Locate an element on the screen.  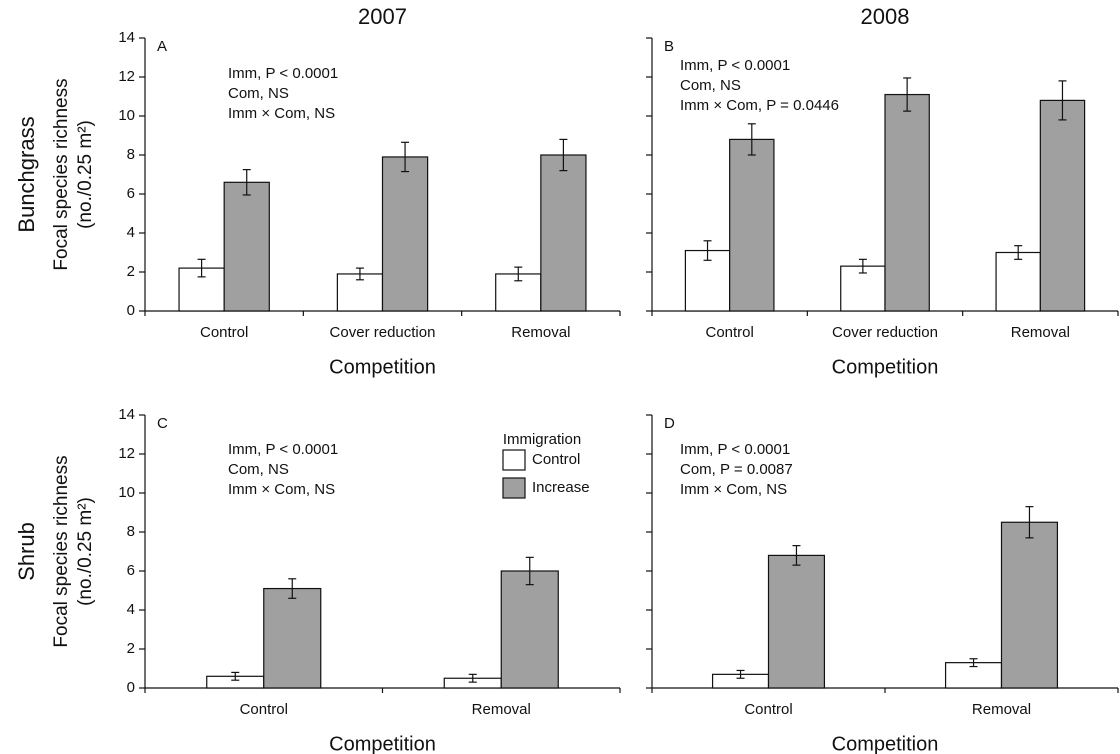
panel-letter: D is located at coordinates (669, 423).